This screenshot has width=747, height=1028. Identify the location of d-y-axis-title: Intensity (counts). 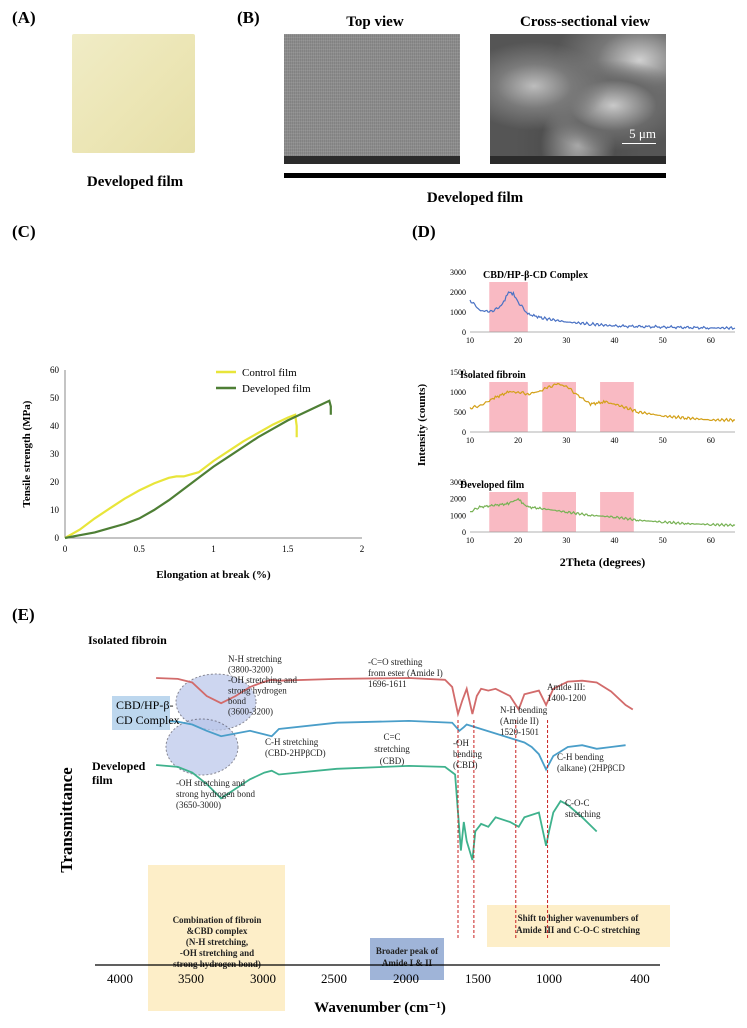
(422, 425).